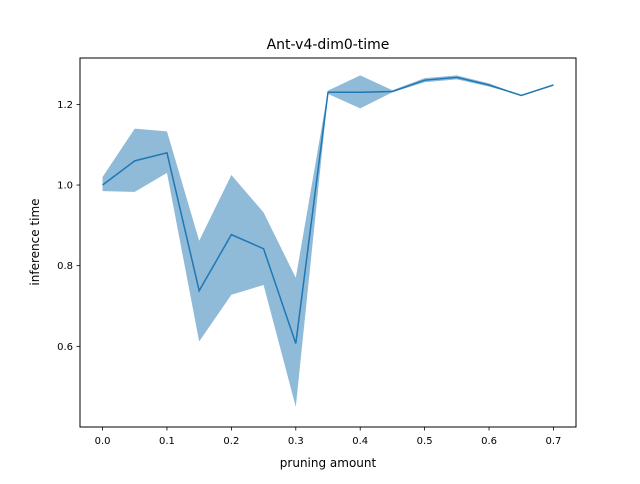  Describe the element at coordinates (489, 441) in the screenshot. I see `x-tick-label: 0.6` at that location.